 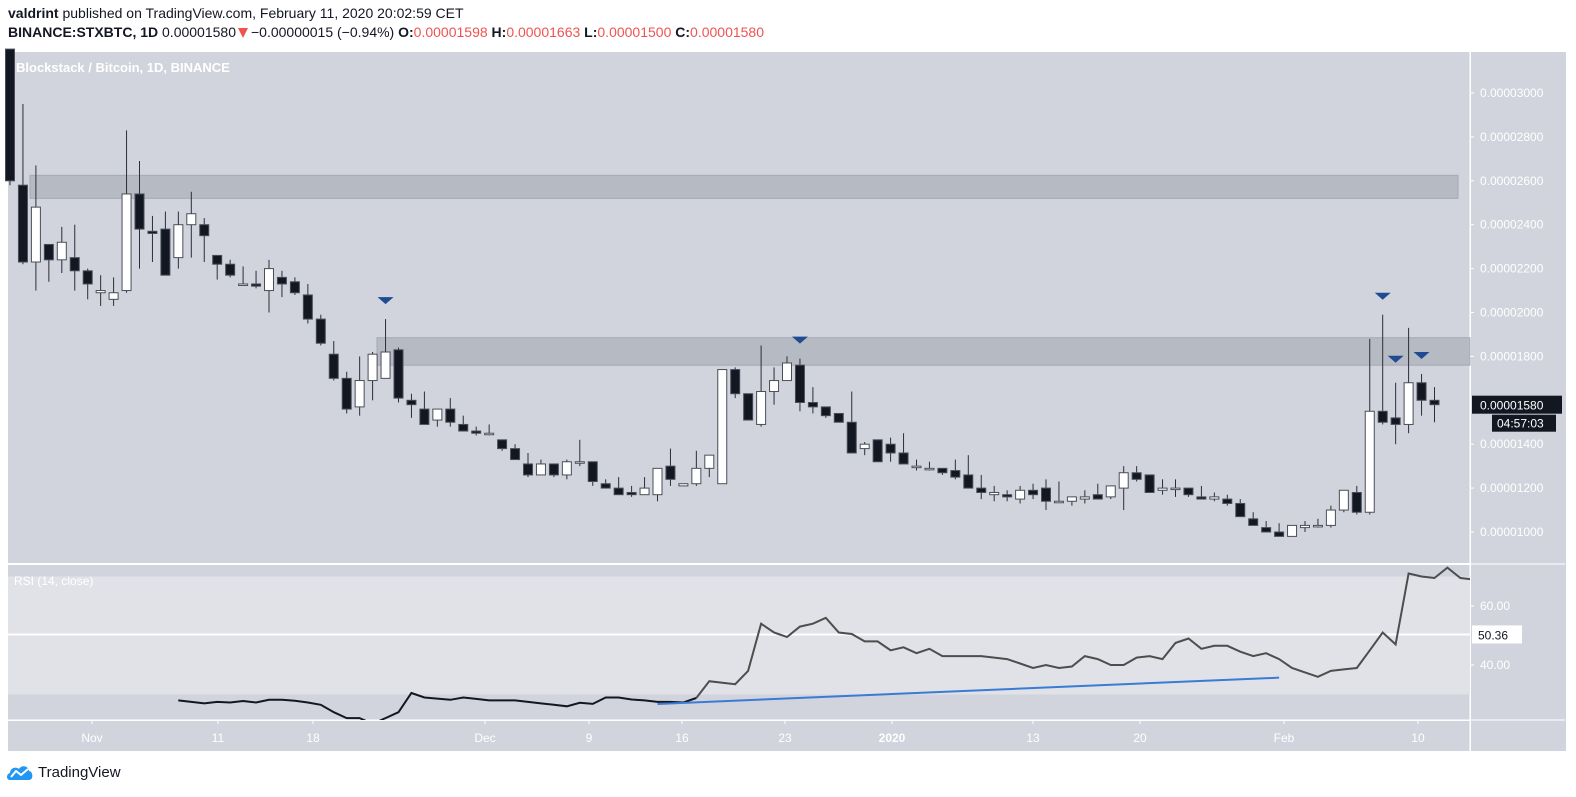 I want to click on close-value: 0.00001580, so click(x=727, y=32).